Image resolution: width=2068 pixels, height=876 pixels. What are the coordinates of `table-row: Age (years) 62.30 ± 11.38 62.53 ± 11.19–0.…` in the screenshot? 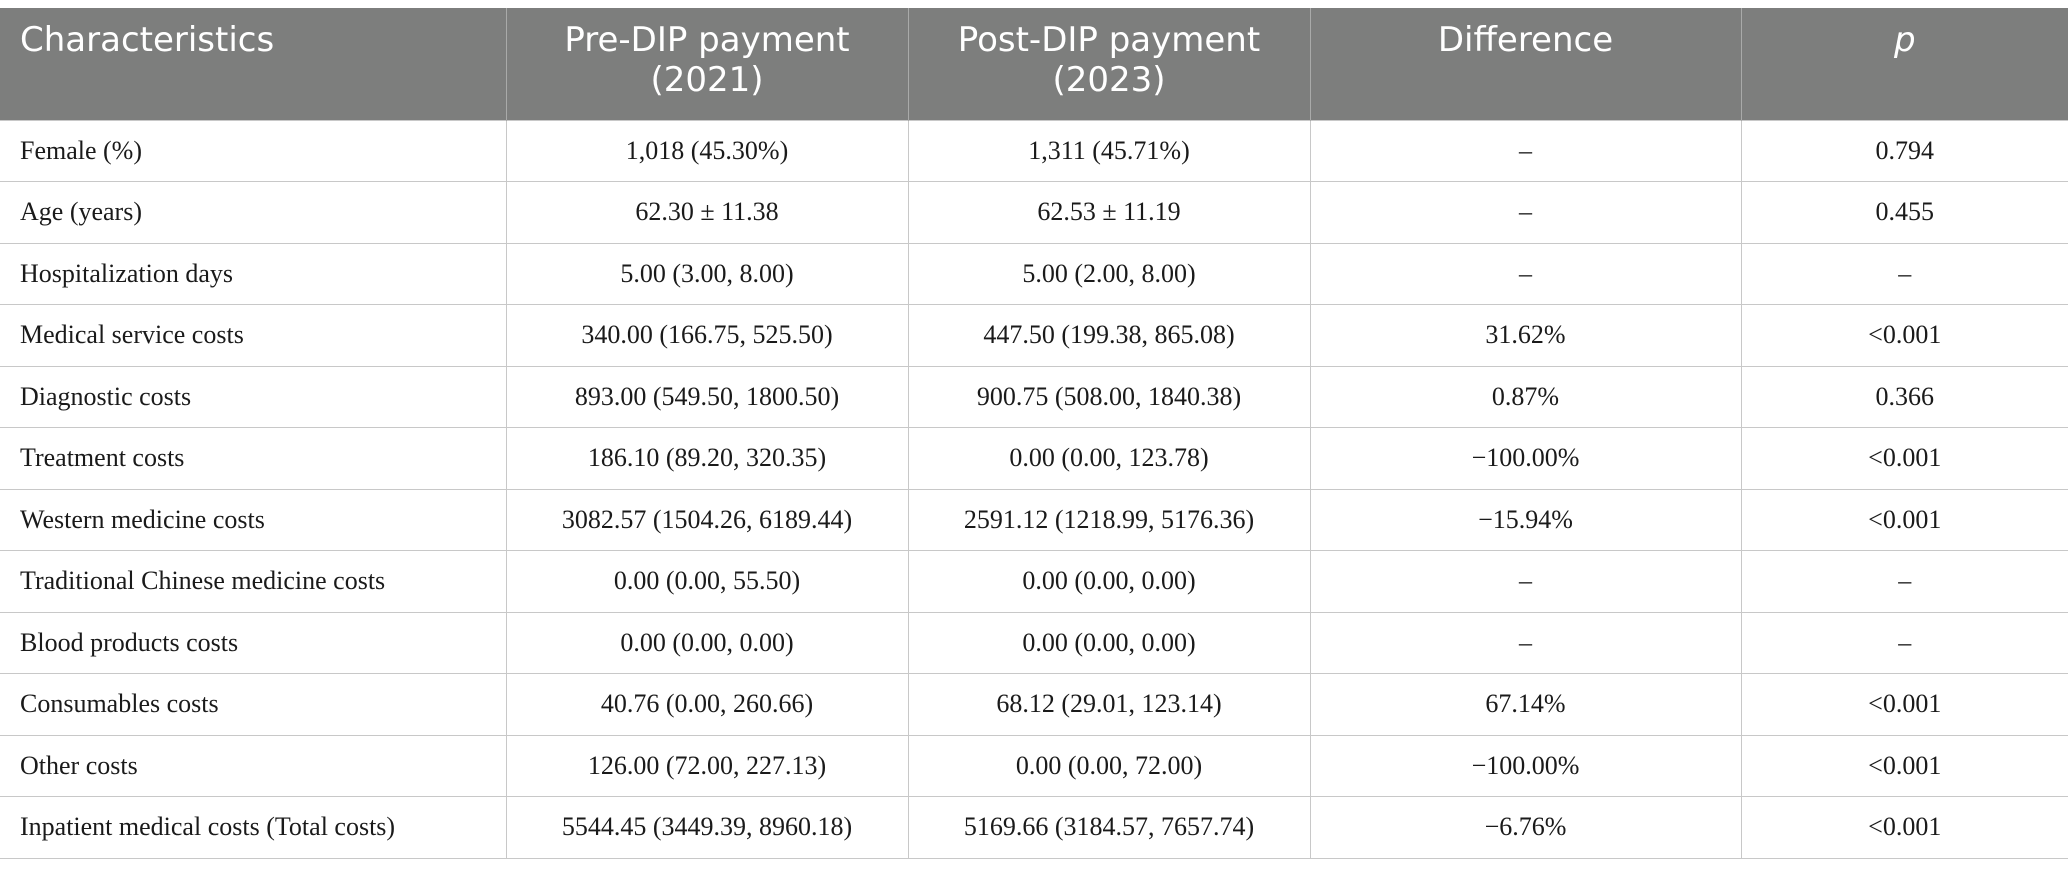 It's located at (1034, 212).